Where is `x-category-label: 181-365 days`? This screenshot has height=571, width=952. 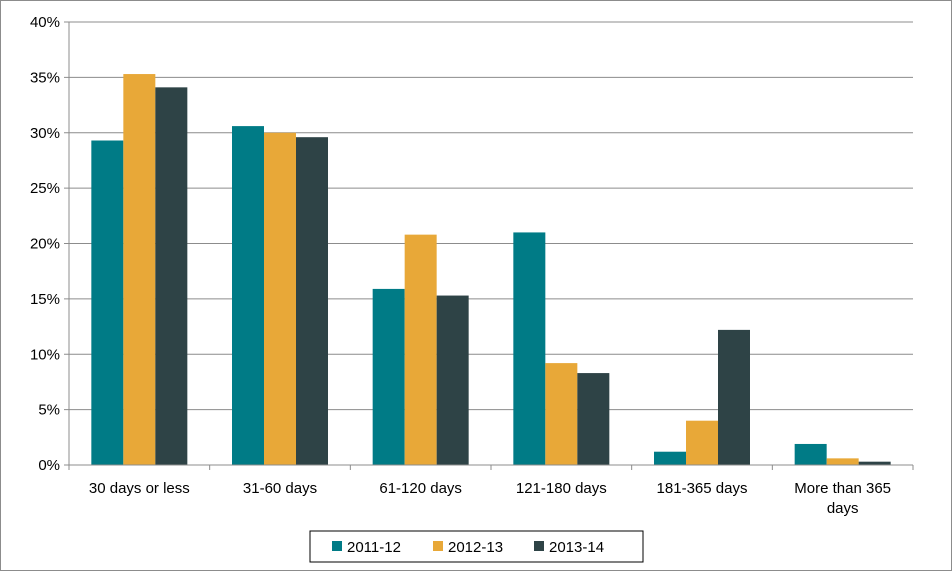 x-category-label: 181-365 days is located at coordinates (702, 488).